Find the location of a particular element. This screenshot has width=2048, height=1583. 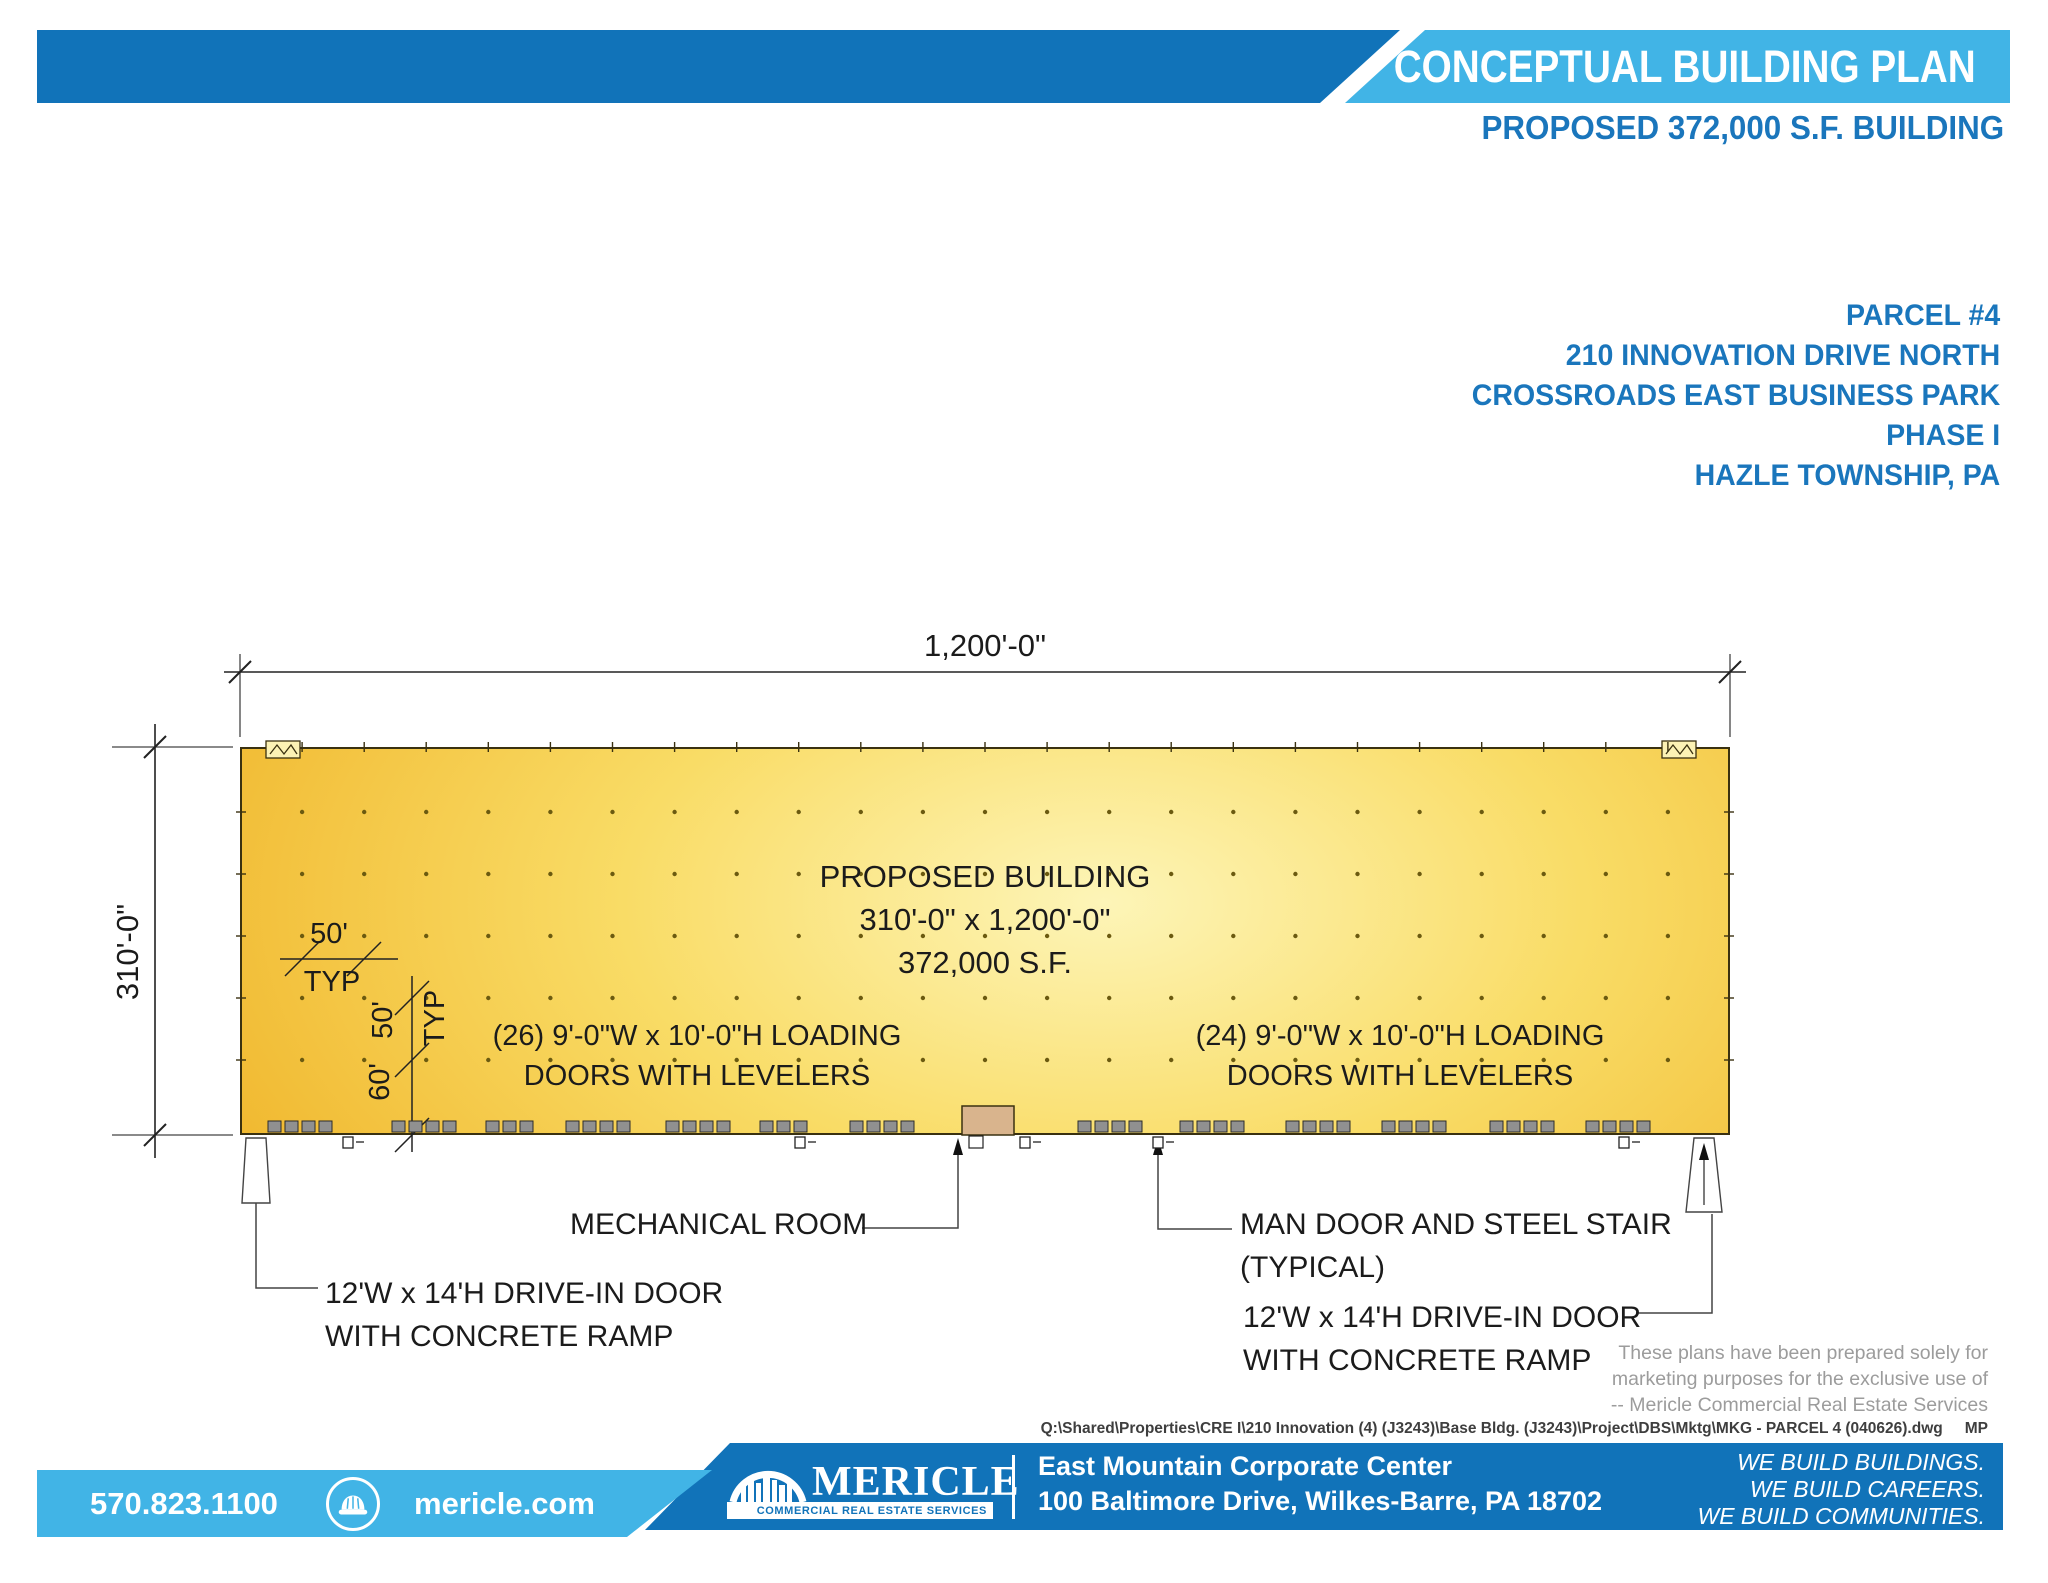

dimension-height-label: 310'-0" is located at coordinates (127, 952).